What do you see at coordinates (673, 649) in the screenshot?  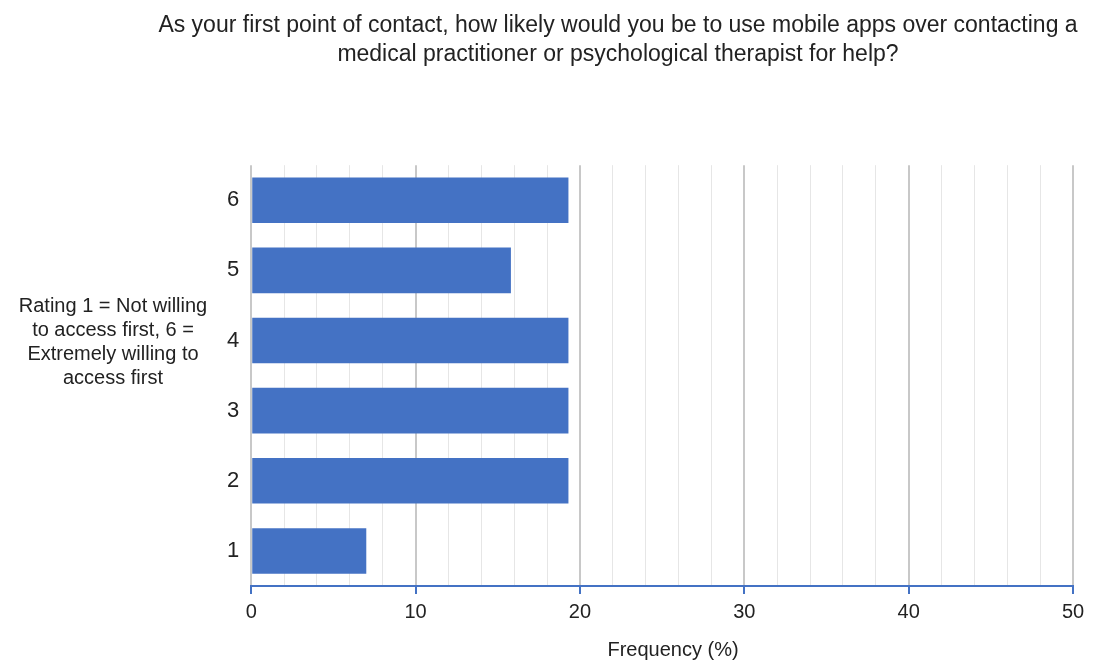 I see `x-axis-title: Frequency (%)` at bounding box center [673, 649].